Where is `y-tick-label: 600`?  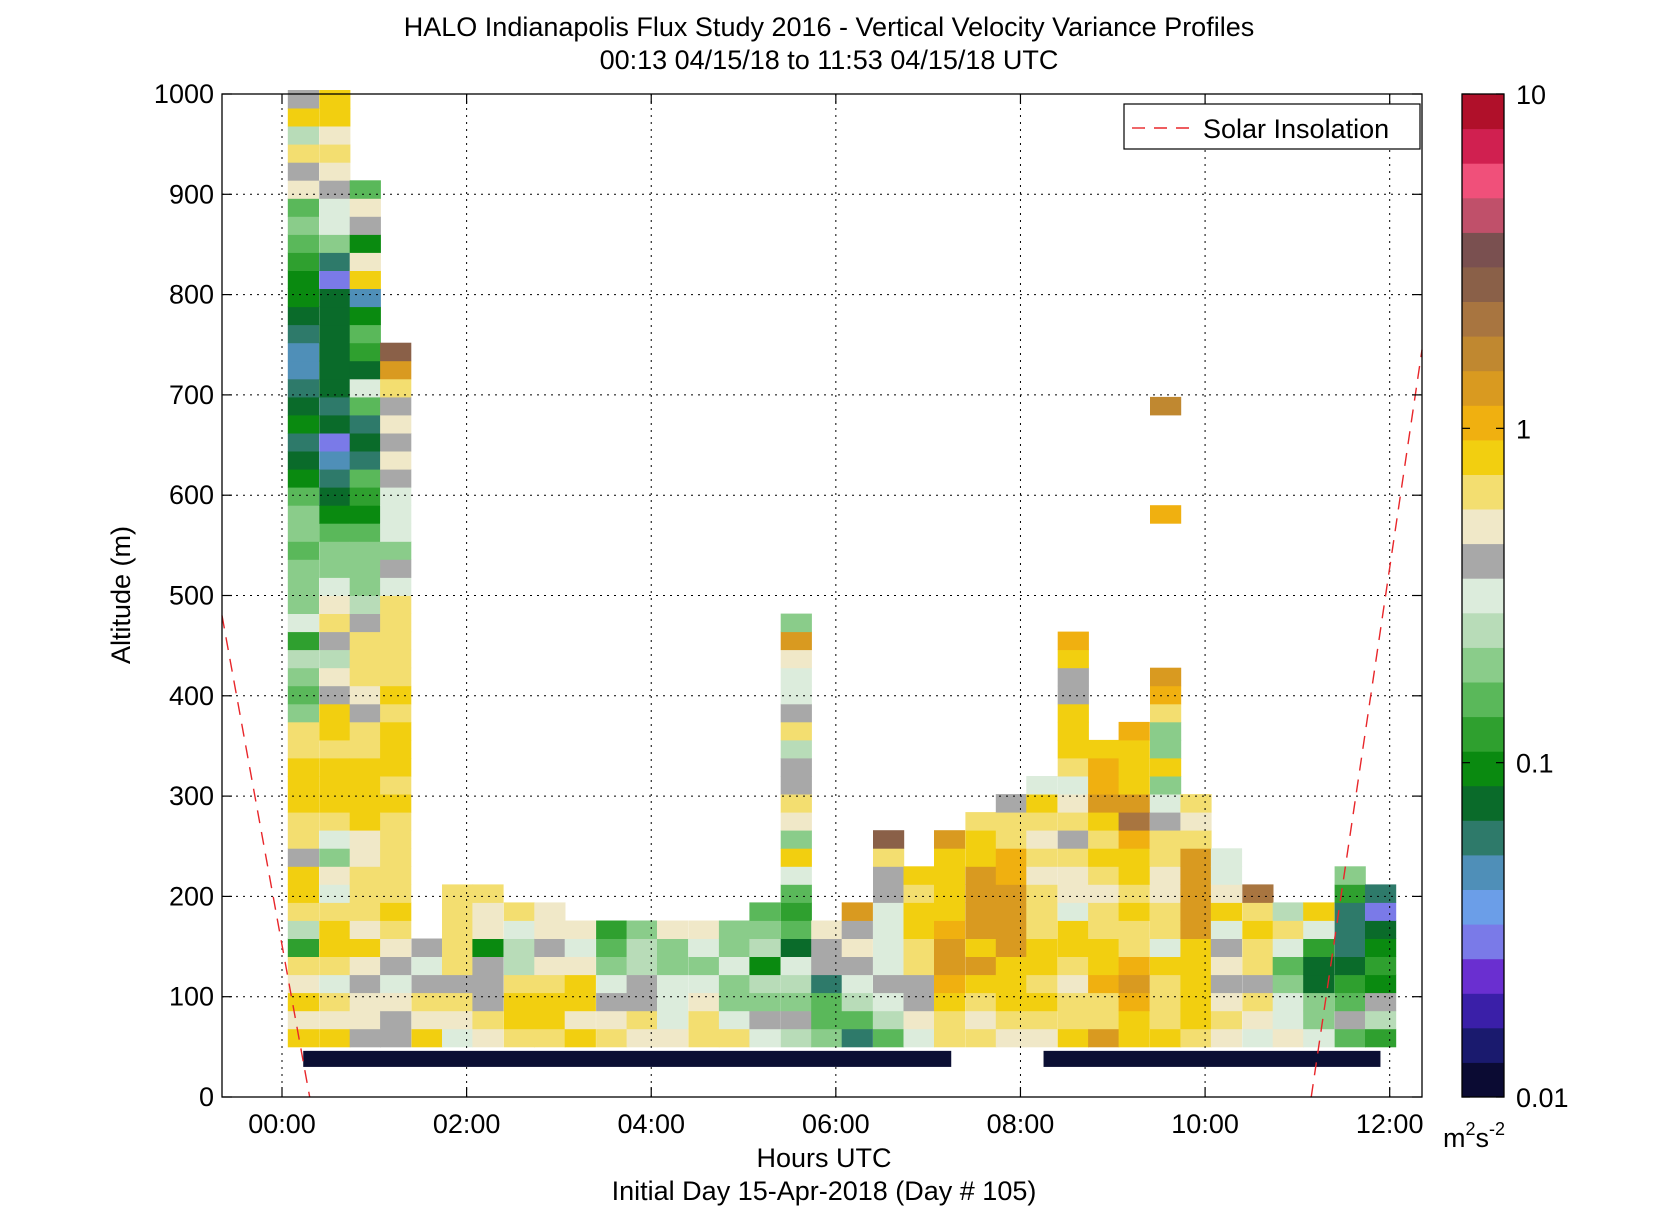 y-tick-label: 600 is located at coordinates (191, 495).